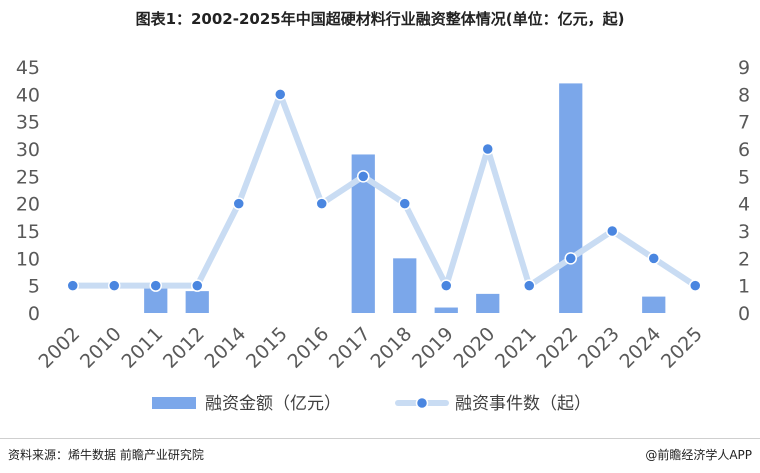 This screenshot has height=473, width=760. Describe the element at coordinates (744, 177) in the screenshot. I see `y-right-tick-5: 5` at that location.